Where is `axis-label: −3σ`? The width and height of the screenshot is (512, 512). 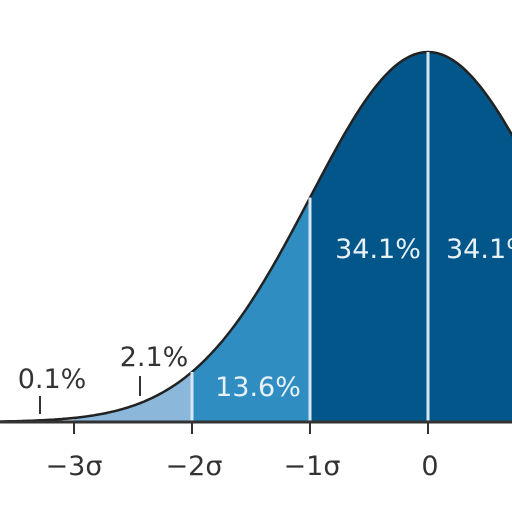
axis-label: −3σ is located at coordinates (74, 466).